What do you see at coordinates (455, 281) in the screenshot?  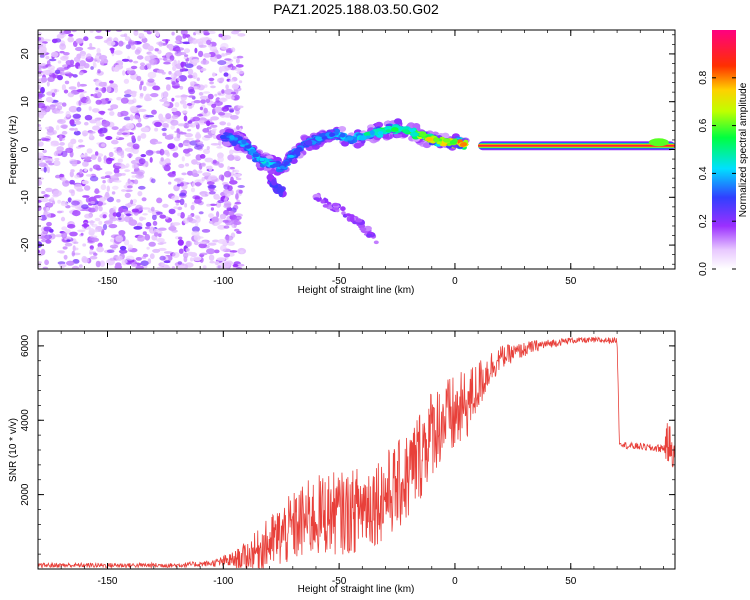 I see `x-tick-label: 0` at bounding box center [455, 281].